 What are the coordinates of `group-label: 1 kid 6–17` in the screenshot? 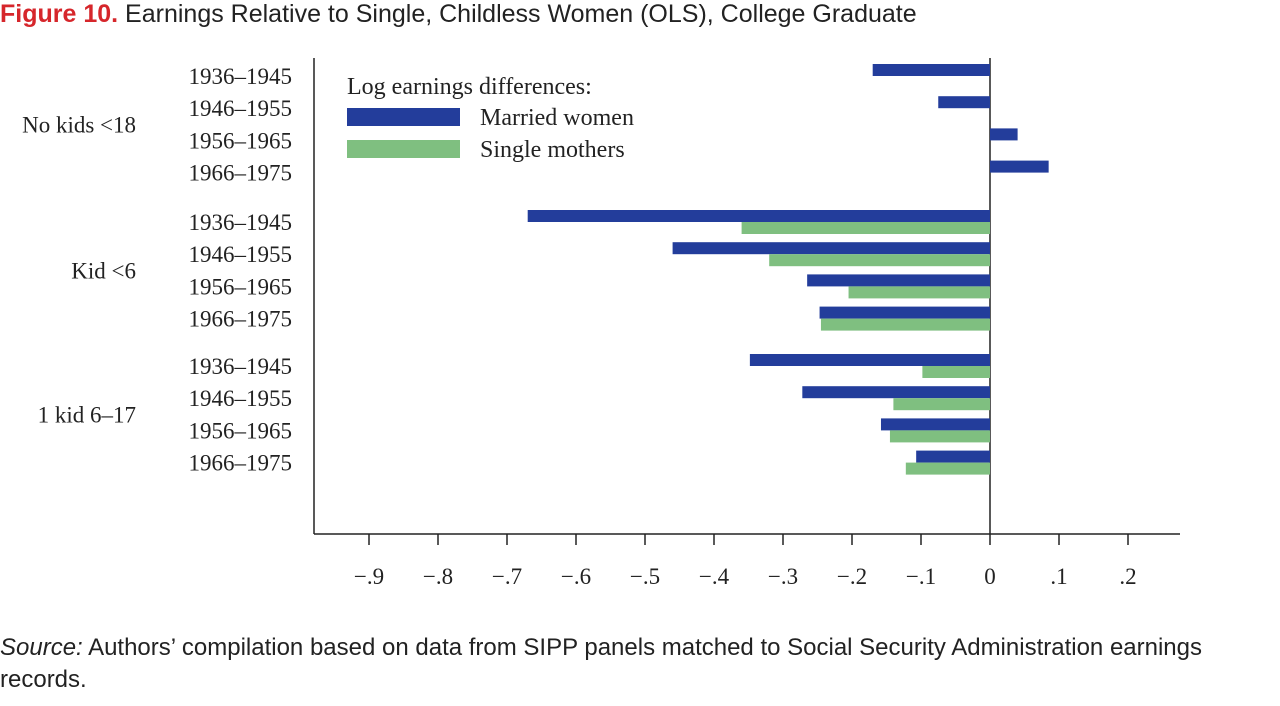 It's located at (87, 414).